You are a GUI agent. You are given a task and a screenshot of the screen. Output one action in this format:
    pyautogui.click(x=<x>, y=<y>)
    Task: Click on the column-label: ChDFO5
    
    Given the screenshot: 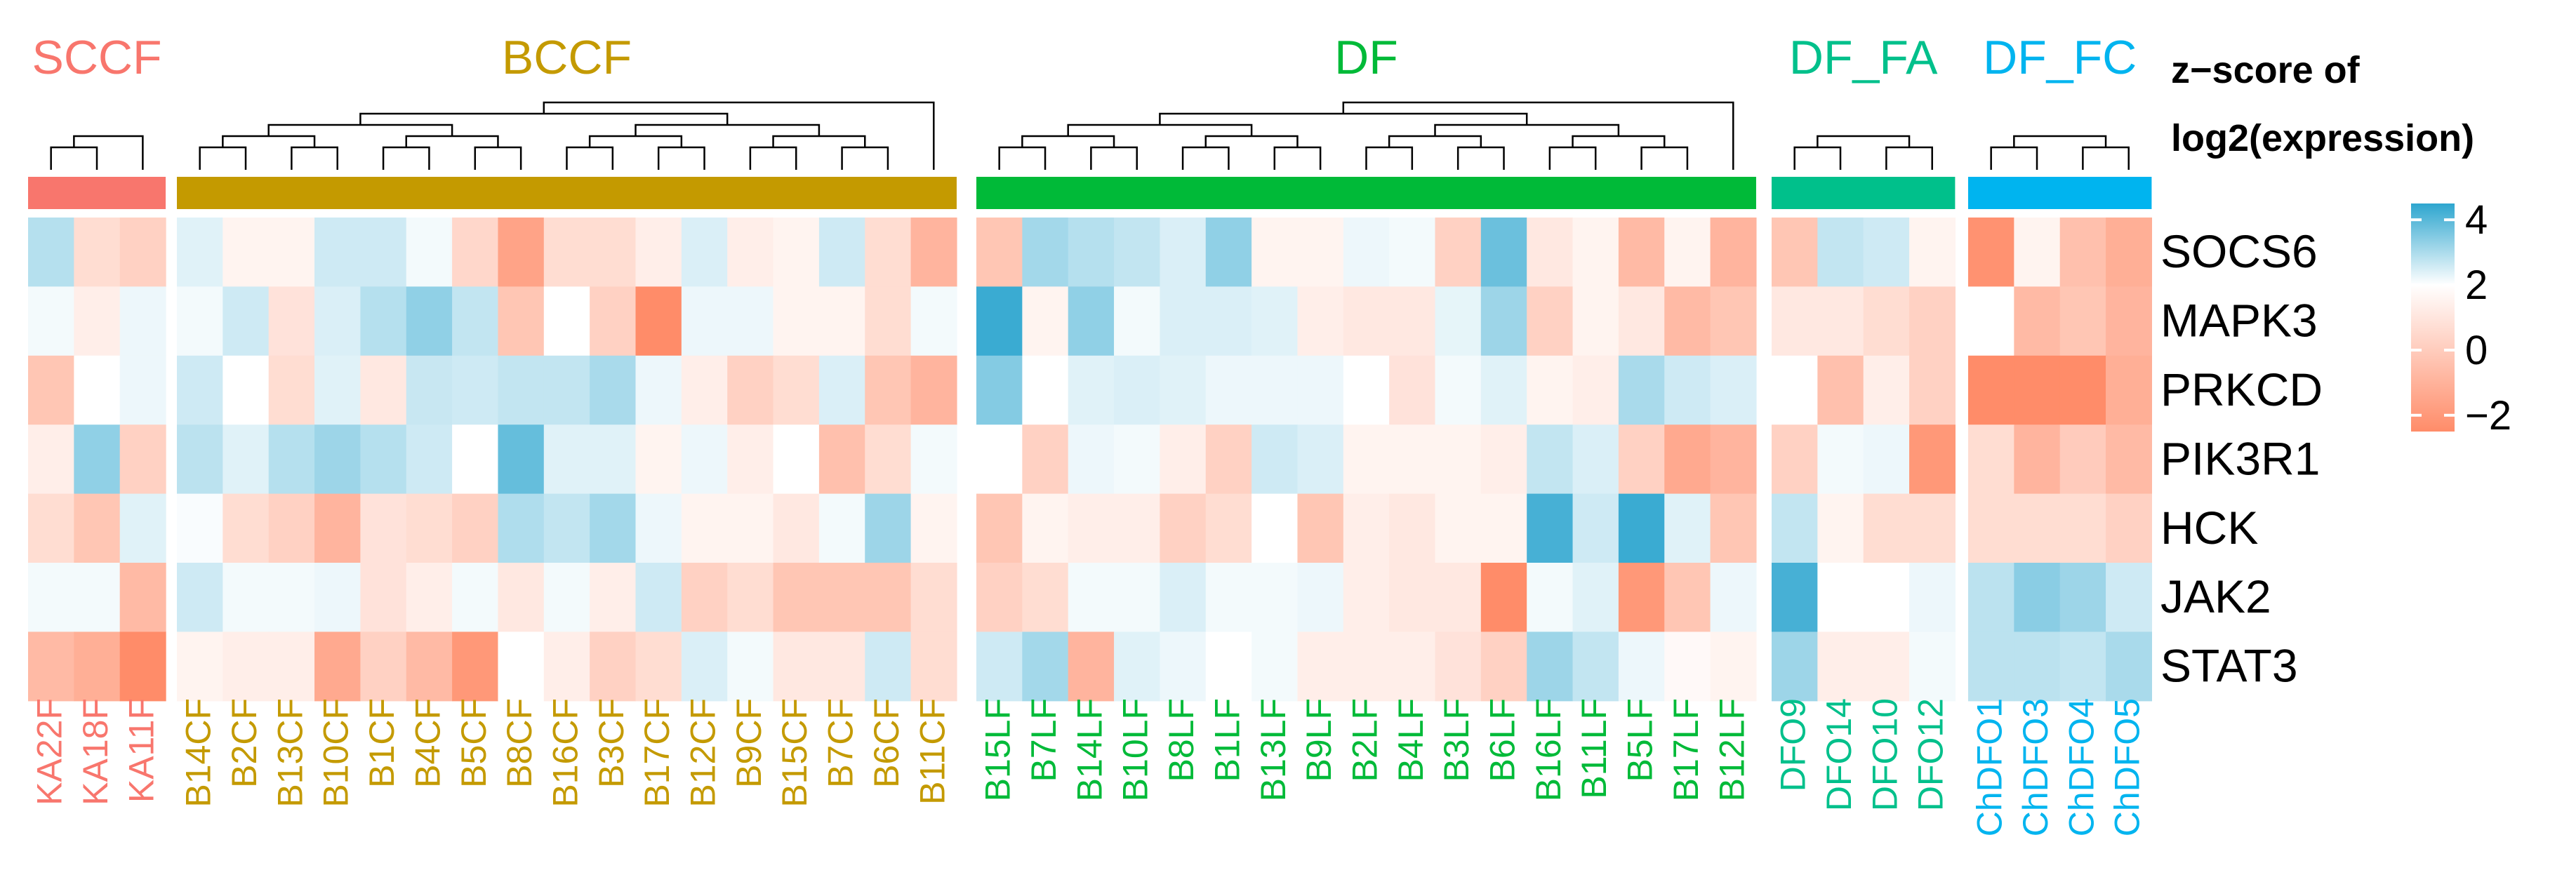 What is the action you would take?
    pyautogui.click(x=2127, y=767)
    